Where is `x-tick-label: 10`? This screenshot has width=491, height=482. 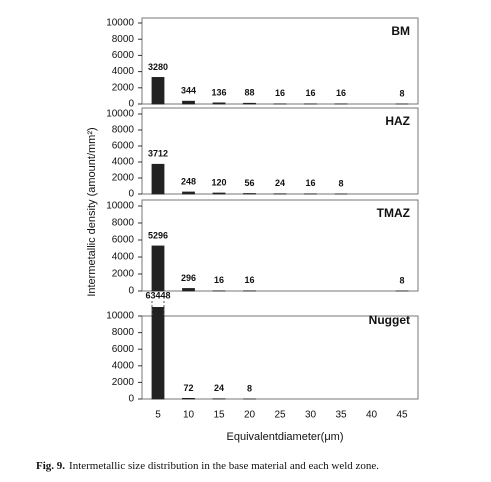 x-tick-label: 10 is located at coordinates (189, 415).